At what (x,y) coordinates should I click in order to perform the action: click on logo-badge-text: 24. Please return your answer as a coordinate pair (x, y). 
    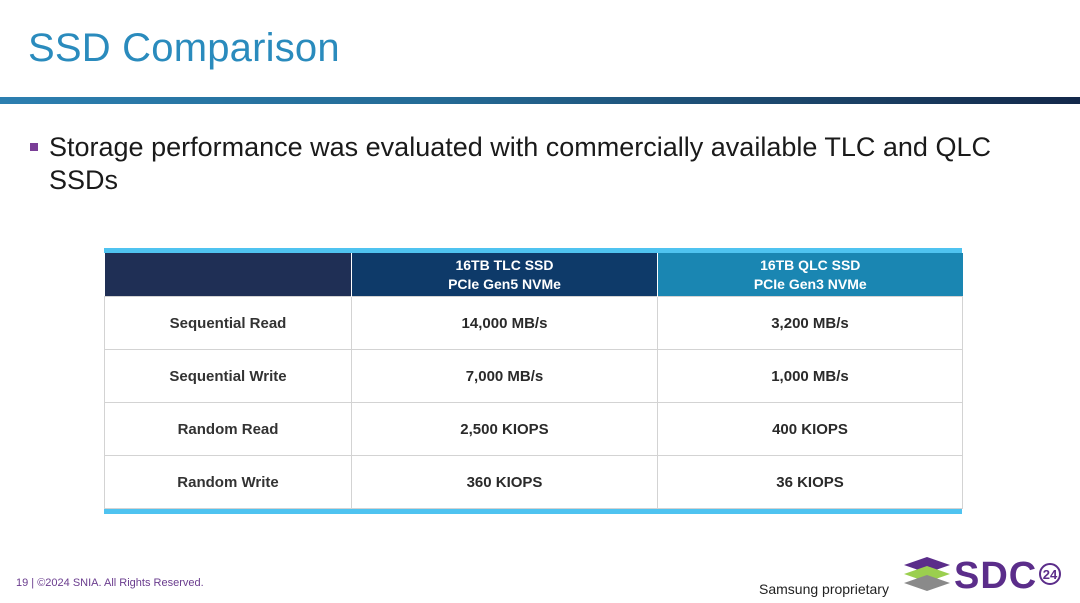
    Looking at the image, I should click on (1050, 574).